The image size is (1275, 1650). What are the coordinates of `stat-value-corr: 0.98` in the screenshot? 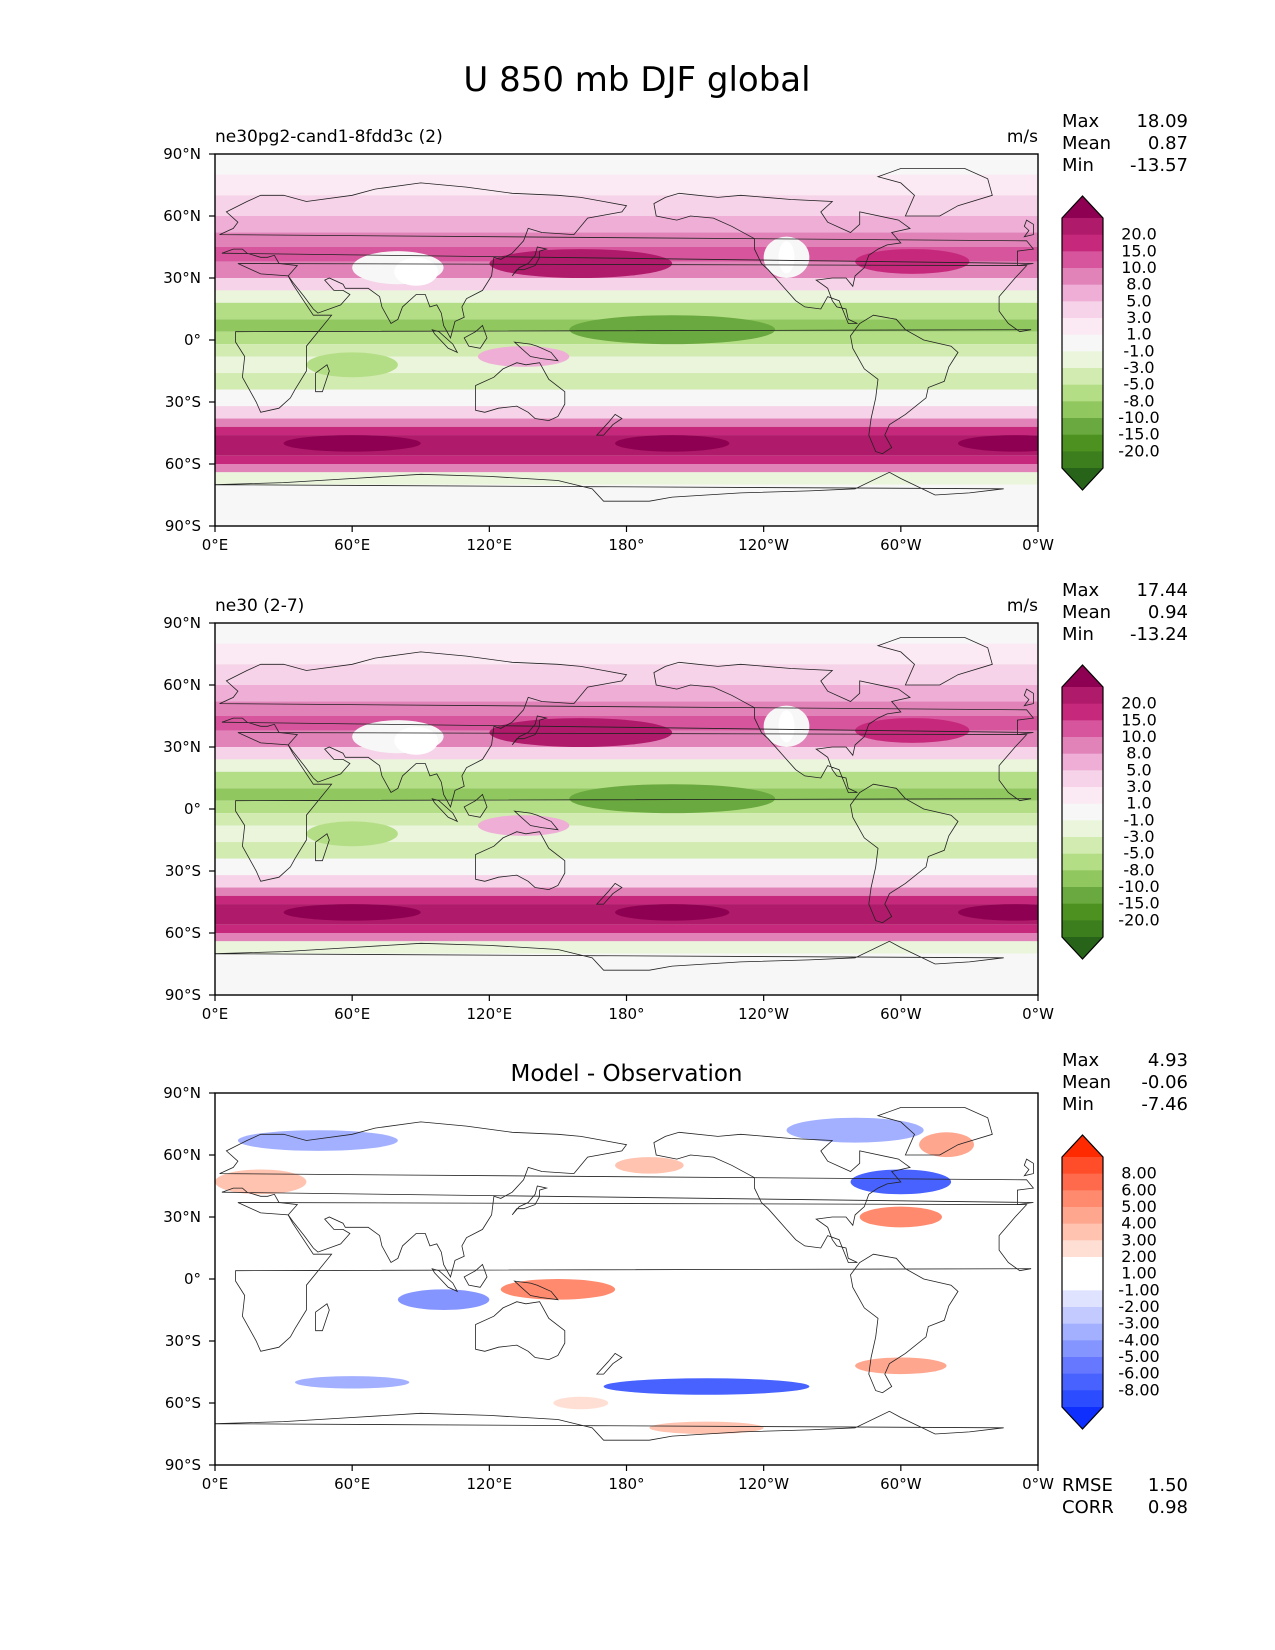 It's located at (1168, 1507).